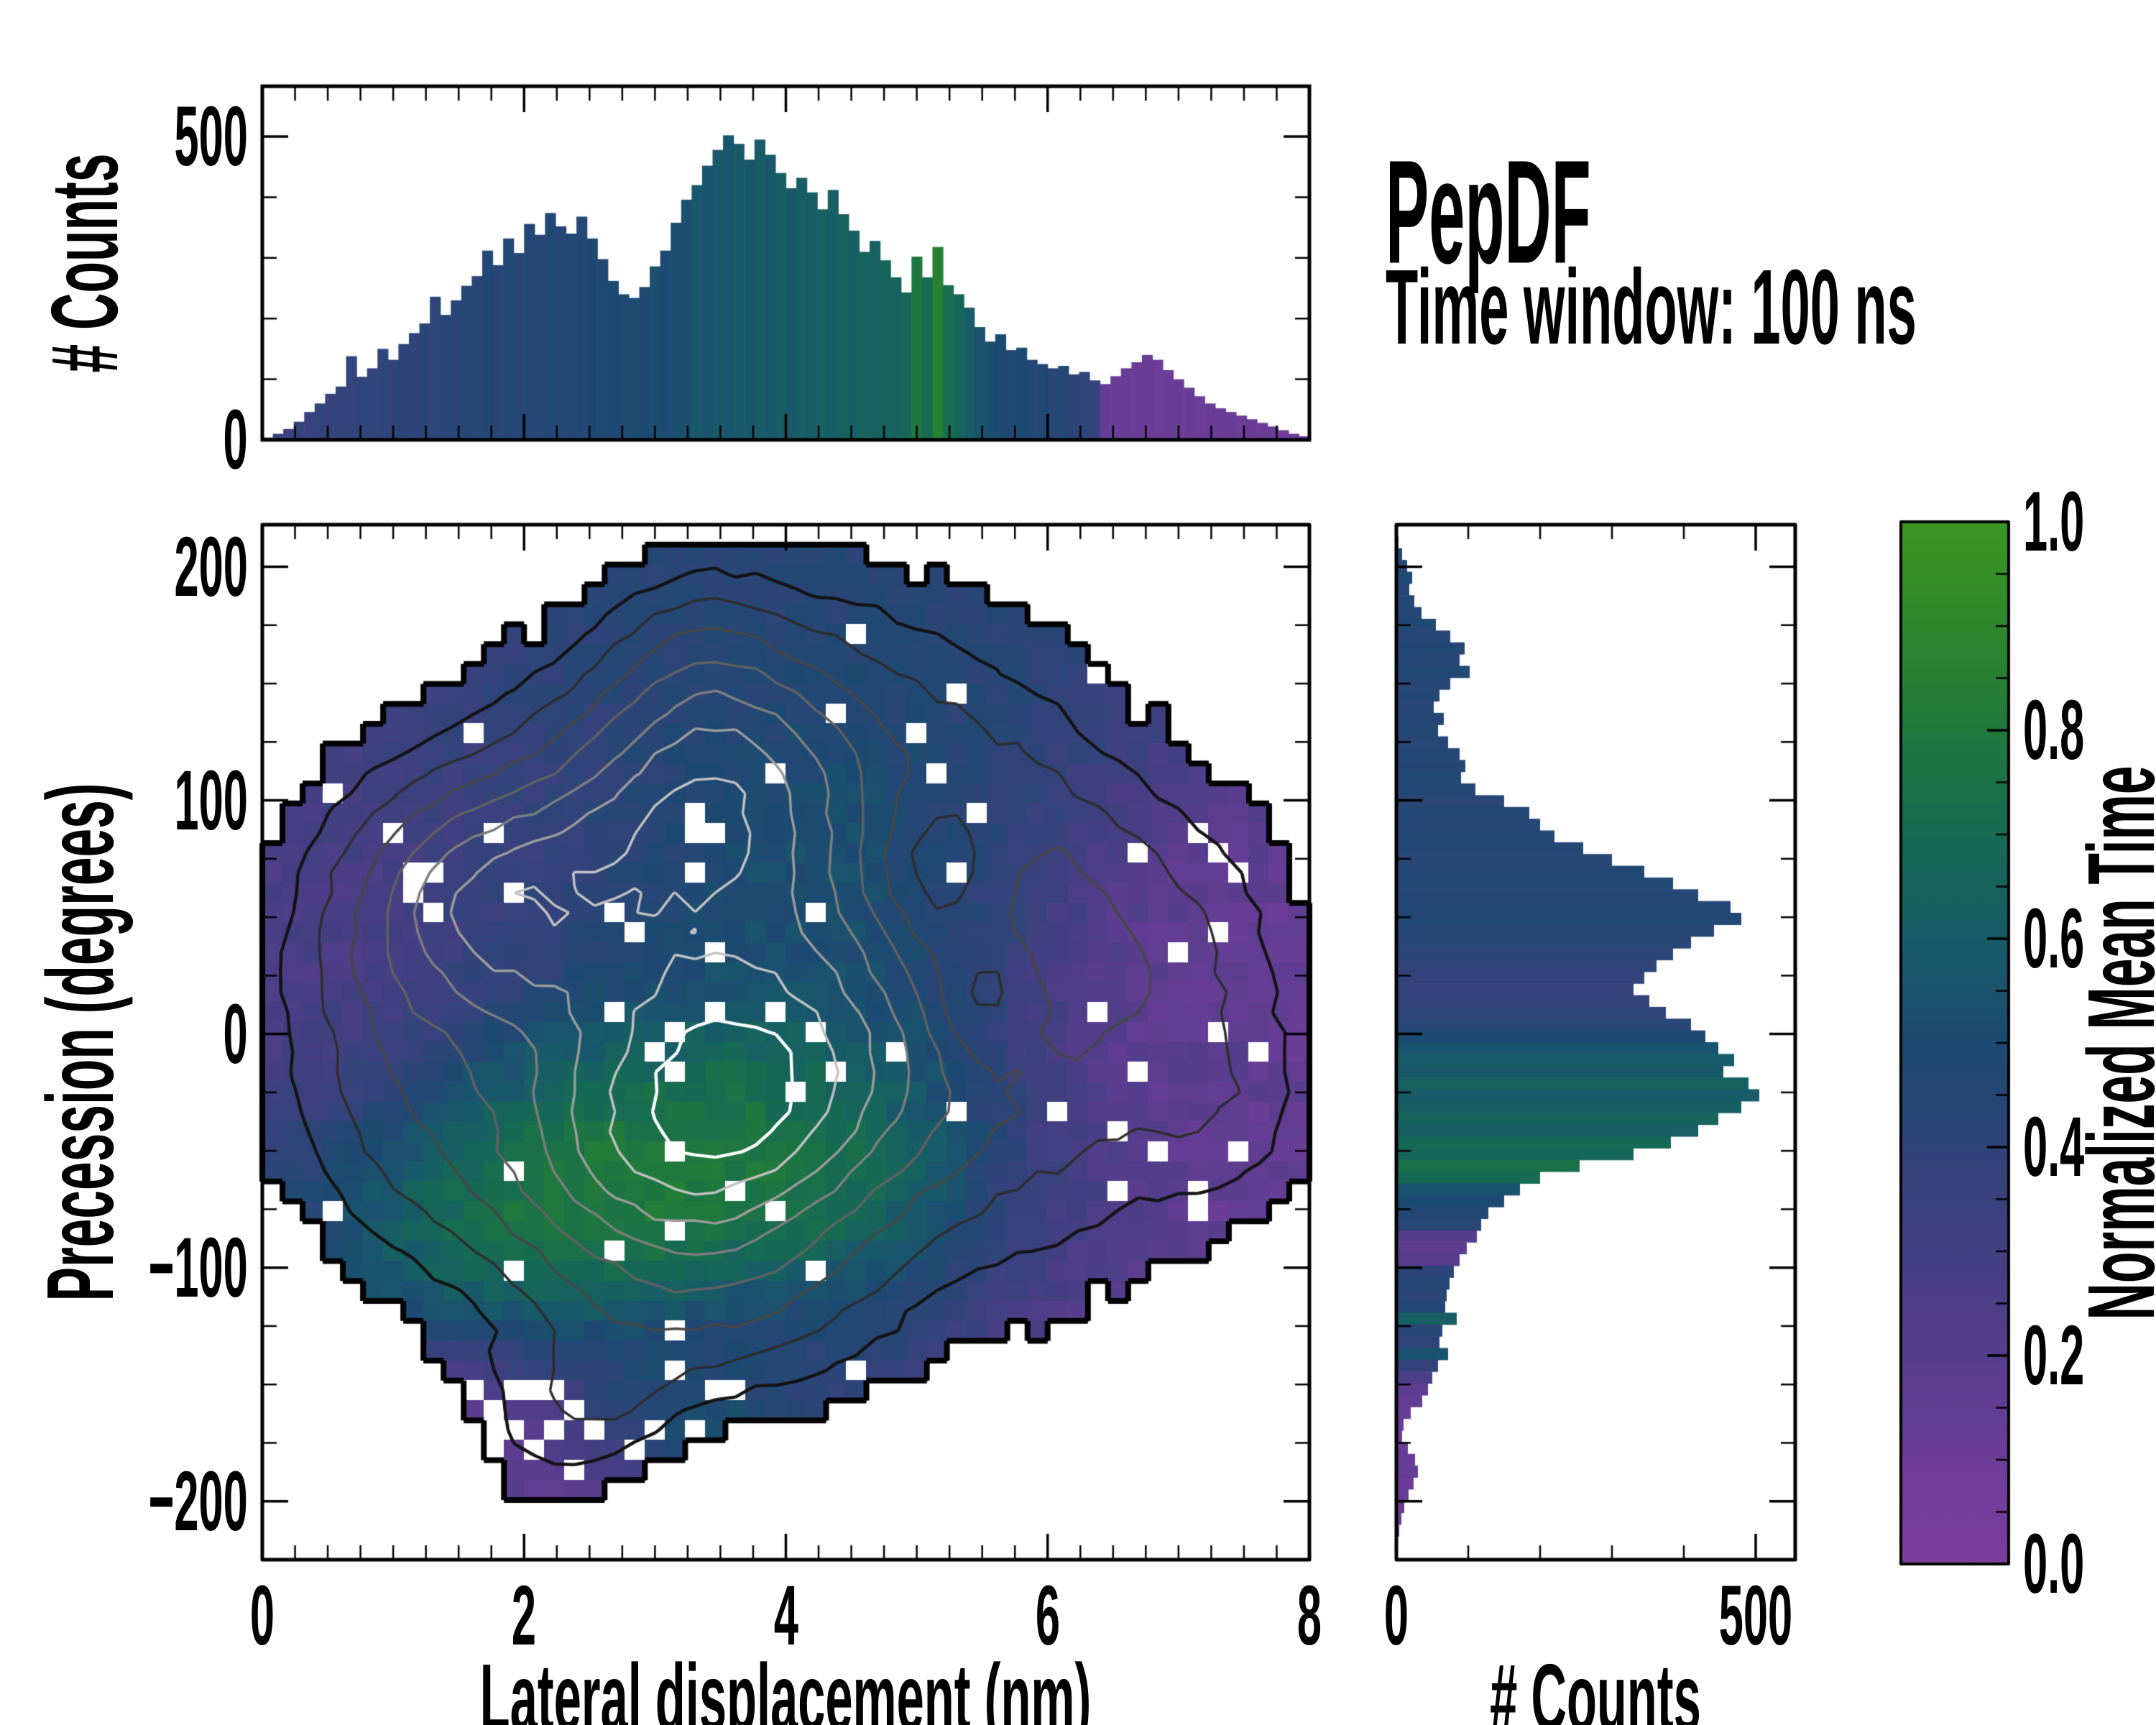  Describe the element at coordinates (786, 1615) in the screenshot. I see `main-xtick-4: 4` at that location.